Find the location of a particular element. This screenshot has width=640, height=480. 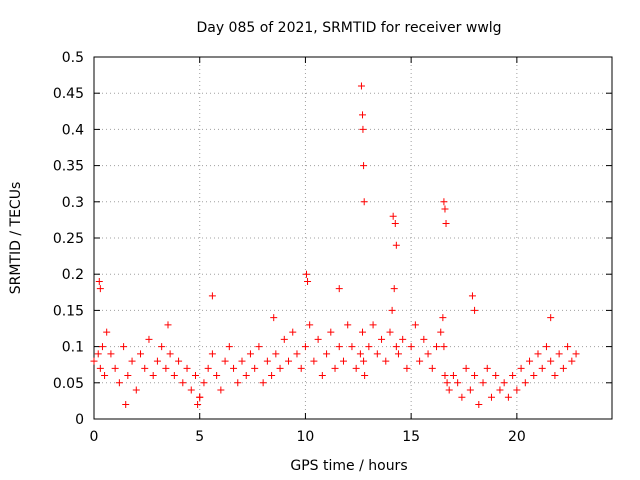

x-tick-label: 10 is located at coordinates (306, 437).